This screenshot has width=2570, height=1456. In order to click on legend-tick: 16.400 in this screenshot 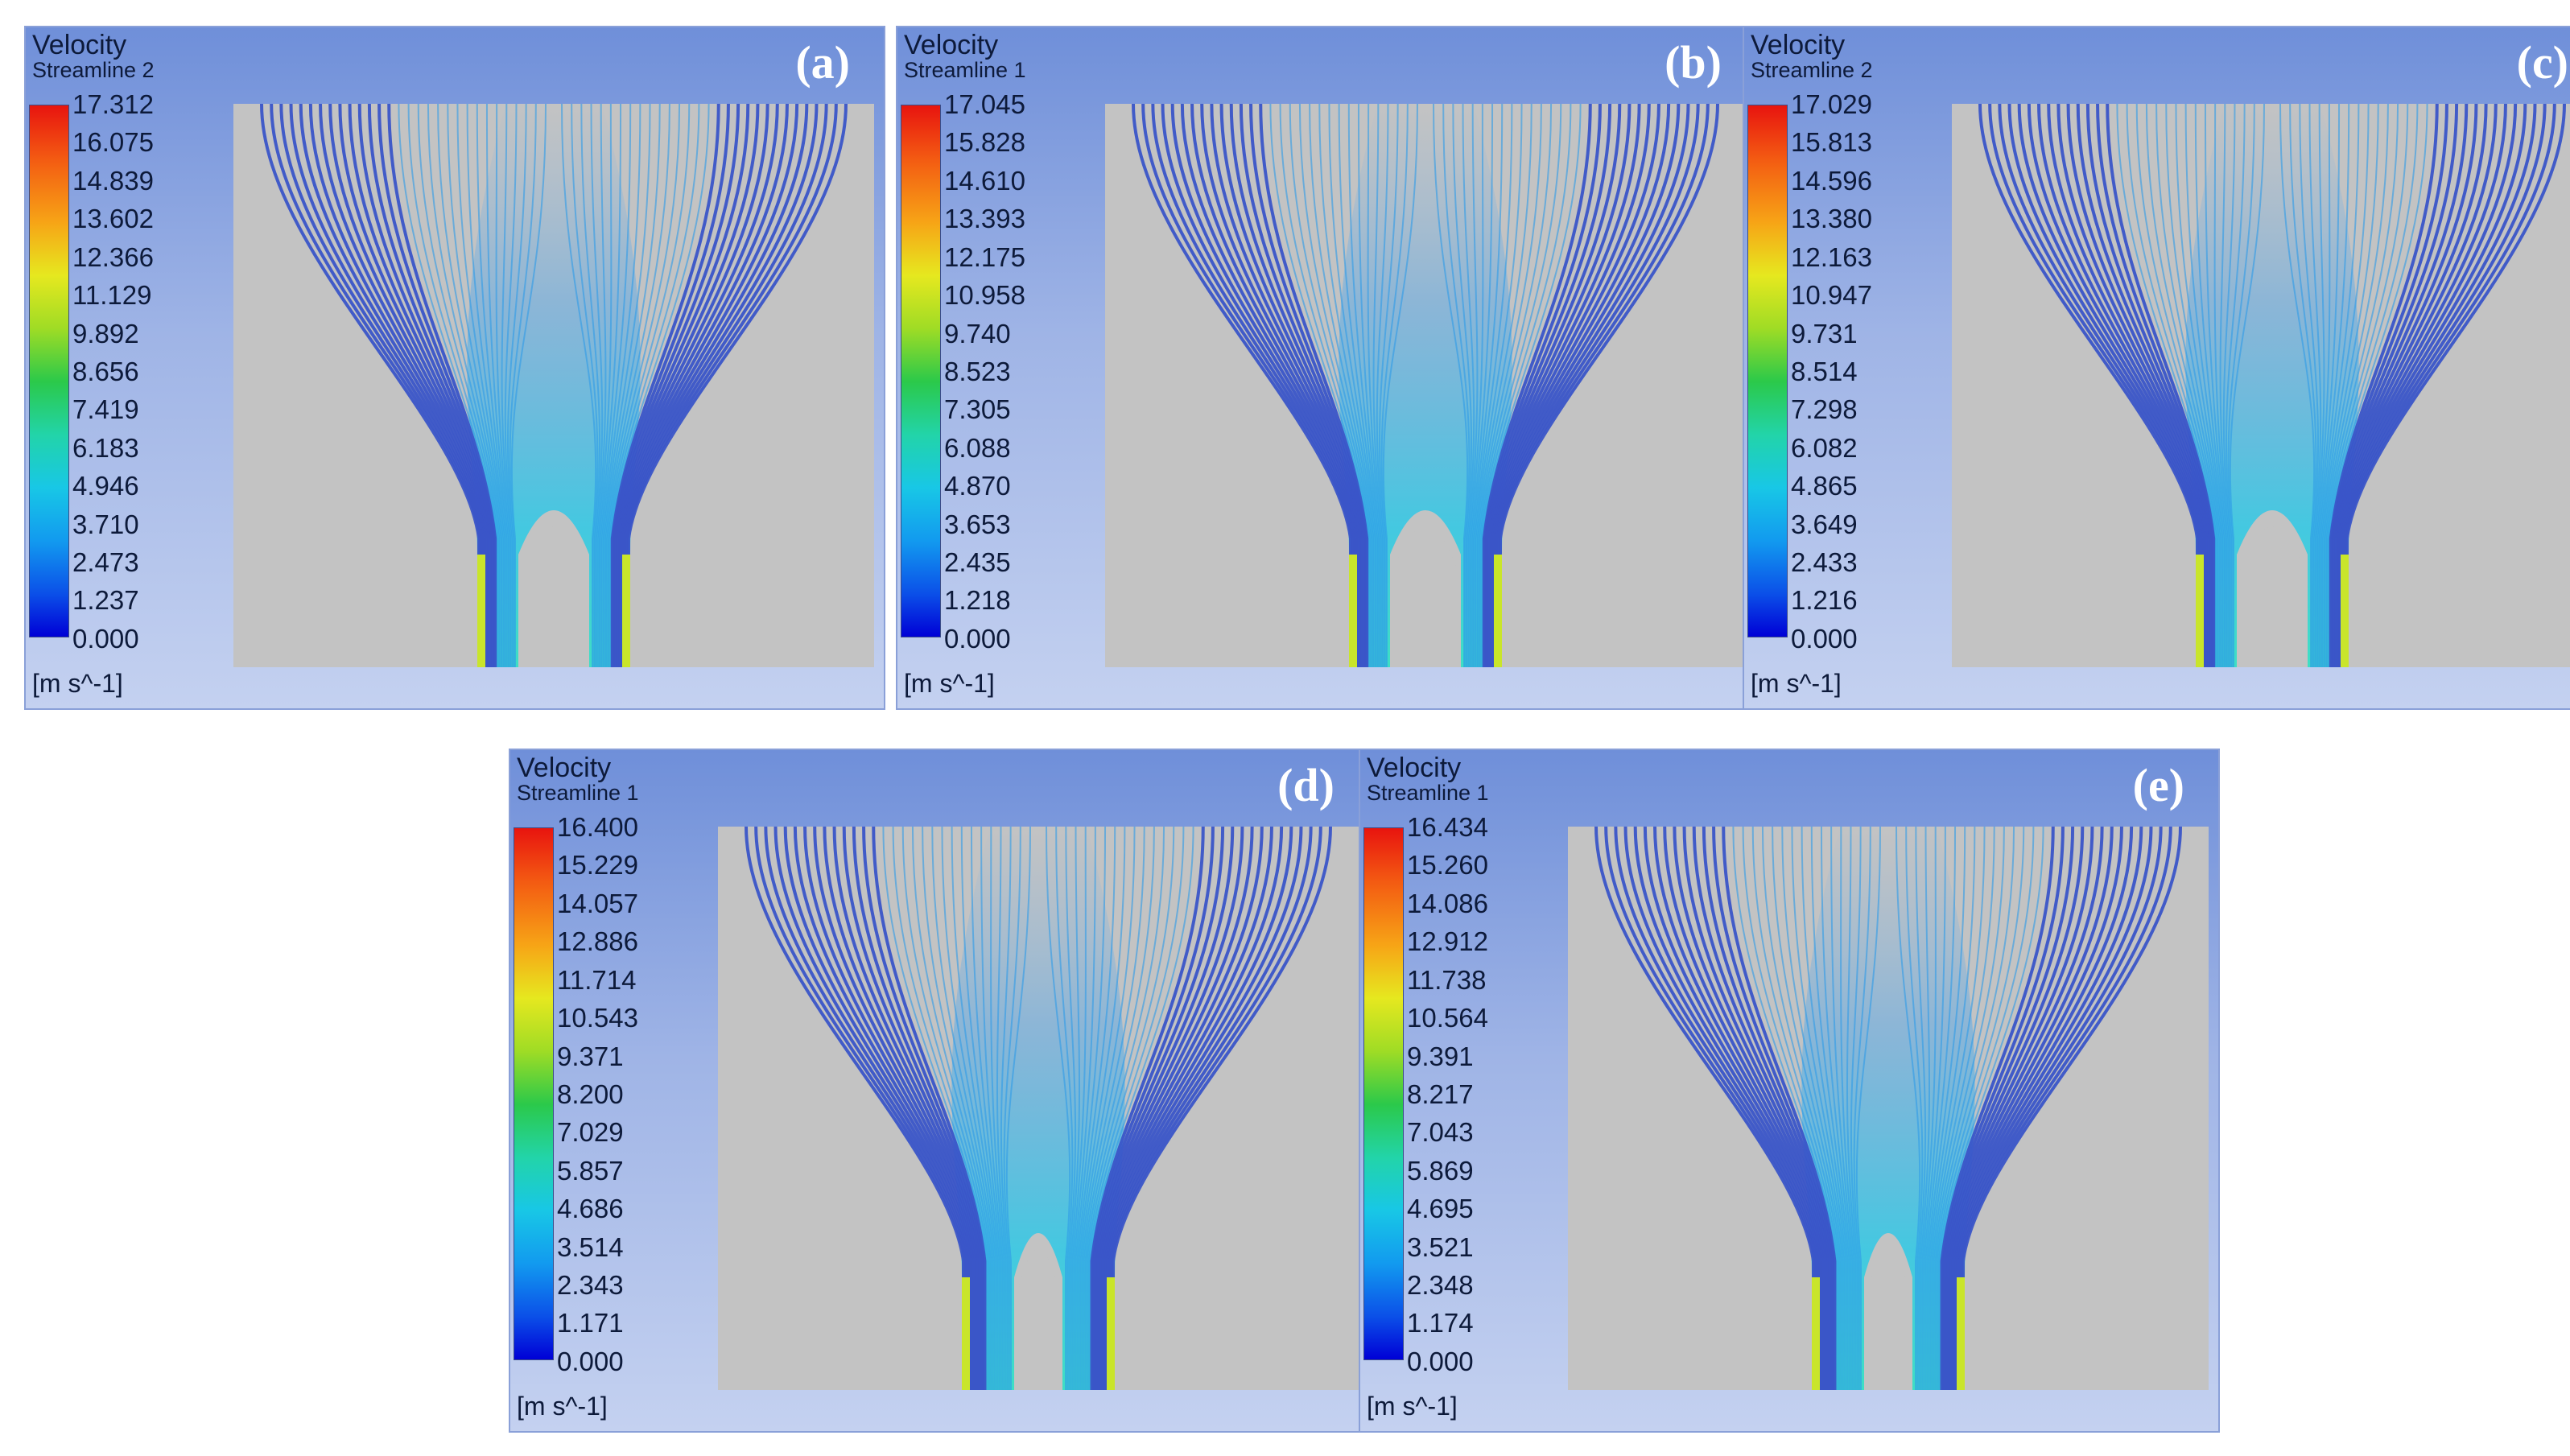, I will do `click(597, 827)`.